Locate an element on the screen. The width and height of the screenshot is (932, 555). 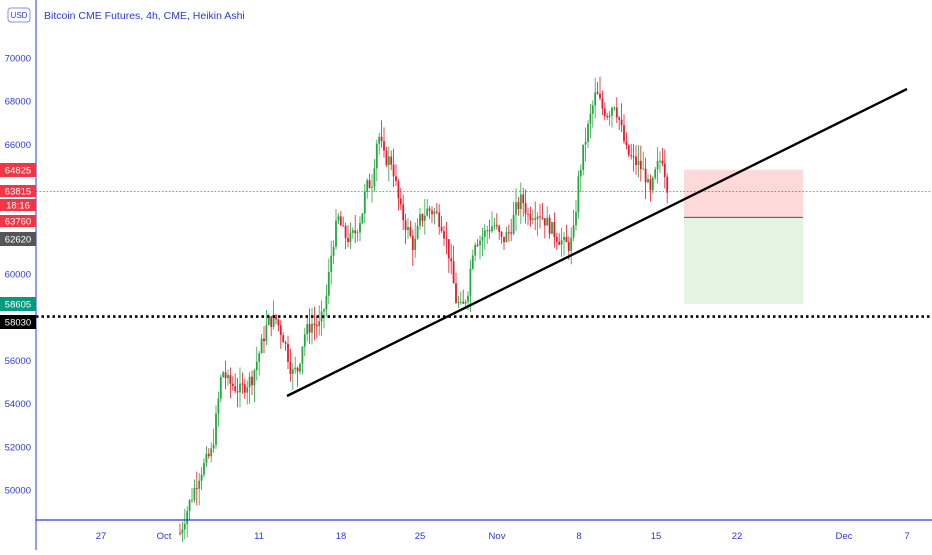
price-tag: 18:16 is located at coordinates (18, 205).